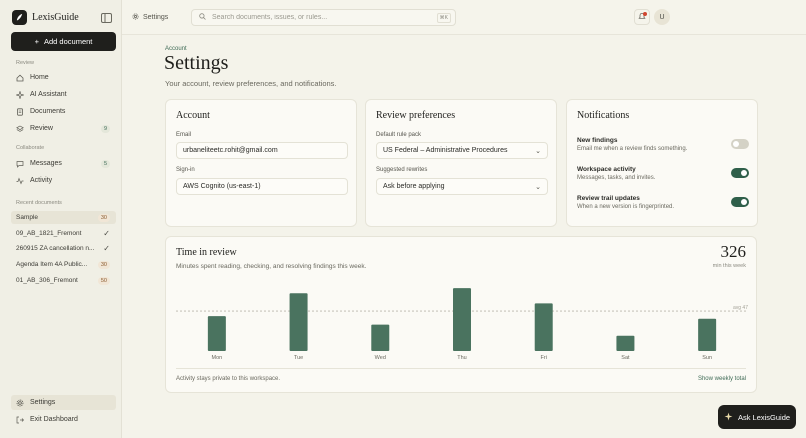 The width and height of the screenshot is (806, 438). I want to click on brand: LexisGuide, so click(45, 17).